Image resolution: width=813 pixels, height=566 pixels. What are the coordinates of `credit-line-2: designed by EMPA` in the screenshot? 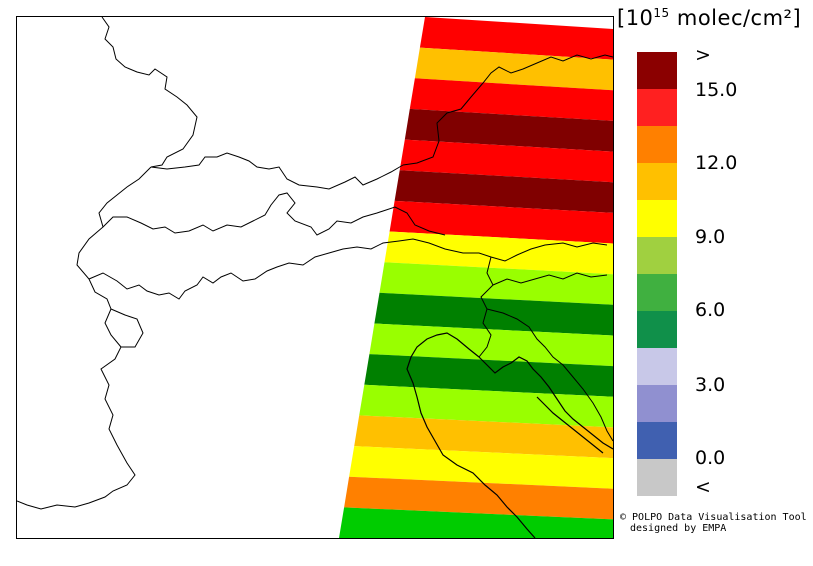 It's located at (678, 528).